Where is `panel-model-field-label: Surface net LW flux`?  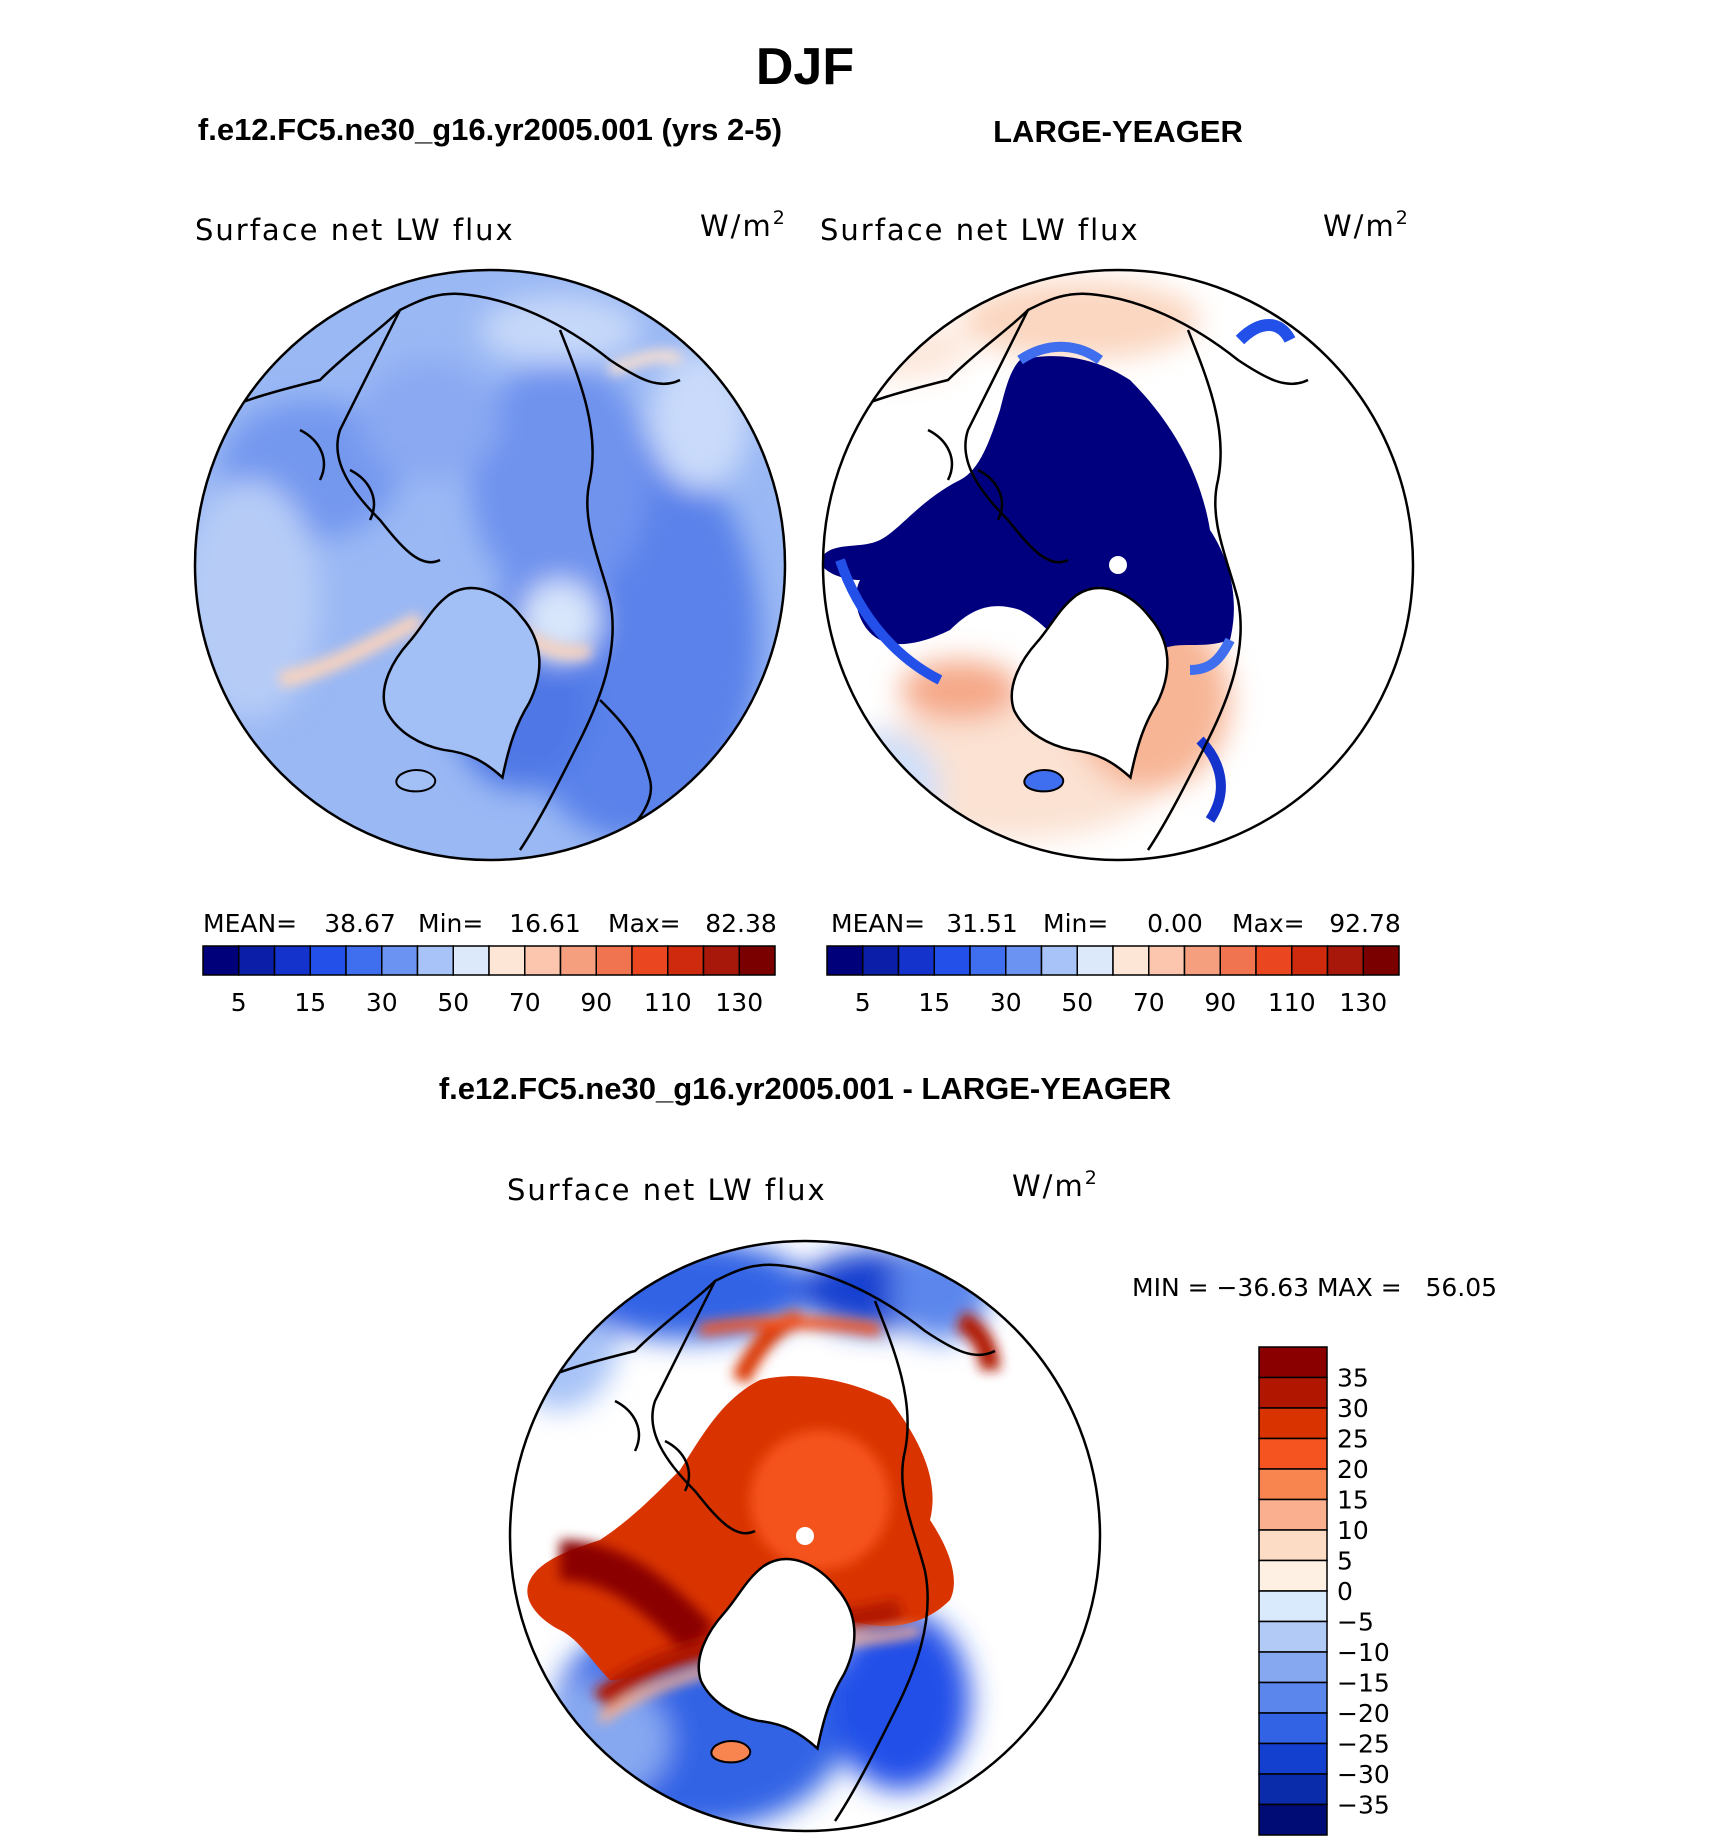 panel-model-field-label: Surface net LW flux is located at coordinates (355, 230).